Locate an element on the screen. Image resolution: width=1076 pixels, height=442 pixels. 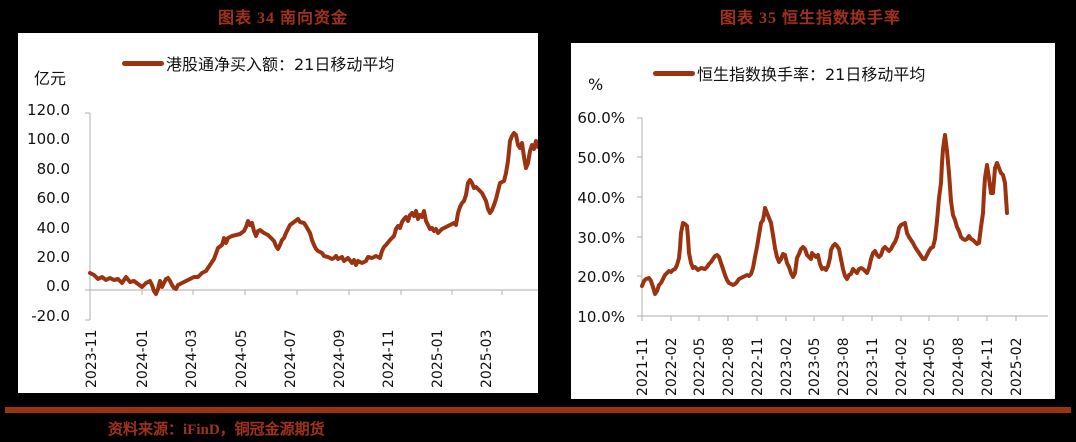
x-tick: 2022-11 is located at coordinates (758, 367).